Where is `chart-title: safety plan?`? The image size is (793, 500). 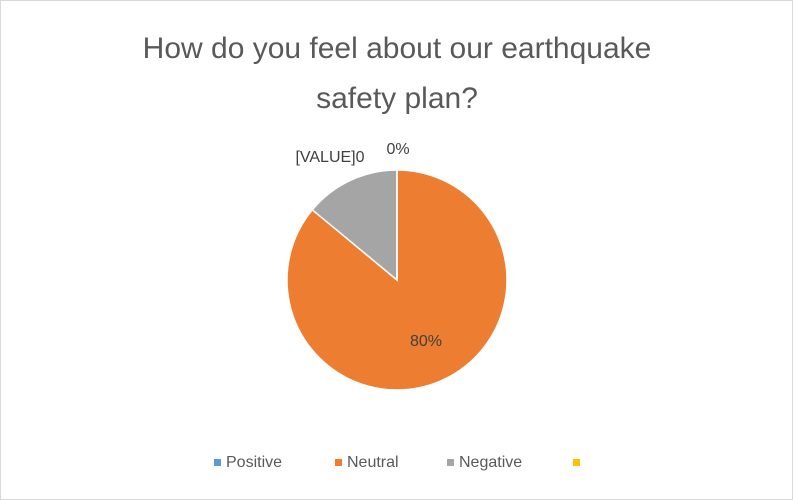 chart-title: safety plan? is located at coordinates (397, 98).